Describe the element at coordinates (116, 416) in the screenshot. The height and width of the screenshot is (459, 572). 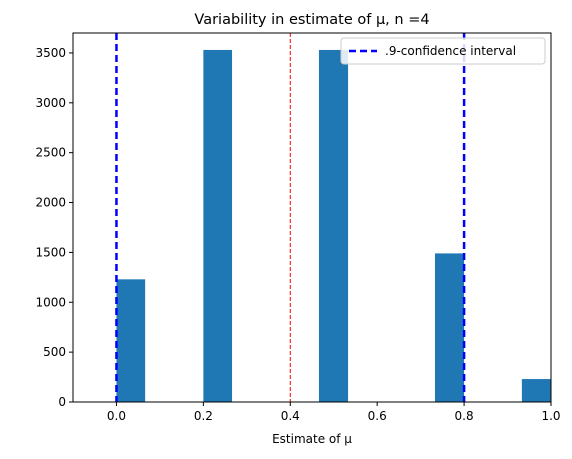
I see `x-tick-label: 0.0` at that location.